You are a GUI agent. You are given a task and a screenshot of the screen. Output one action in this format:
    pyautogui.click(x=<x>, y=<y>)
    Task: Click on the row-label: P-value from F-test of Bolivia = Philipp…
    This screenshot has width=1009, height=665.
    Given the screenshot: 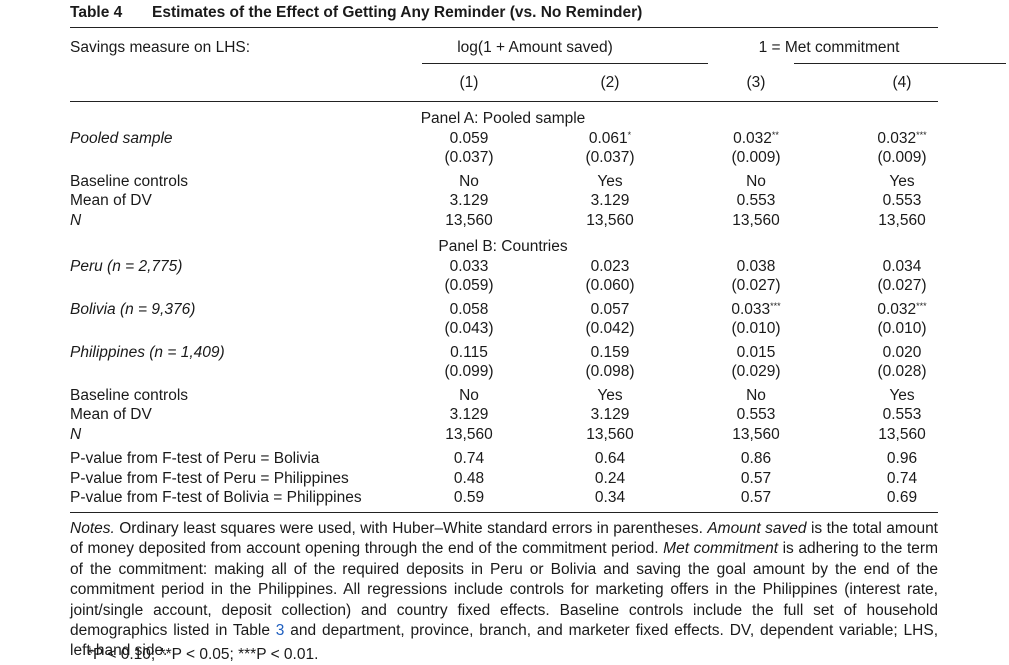 What is the action you would take?
    pyautogui.click(x=216, y=497)
    